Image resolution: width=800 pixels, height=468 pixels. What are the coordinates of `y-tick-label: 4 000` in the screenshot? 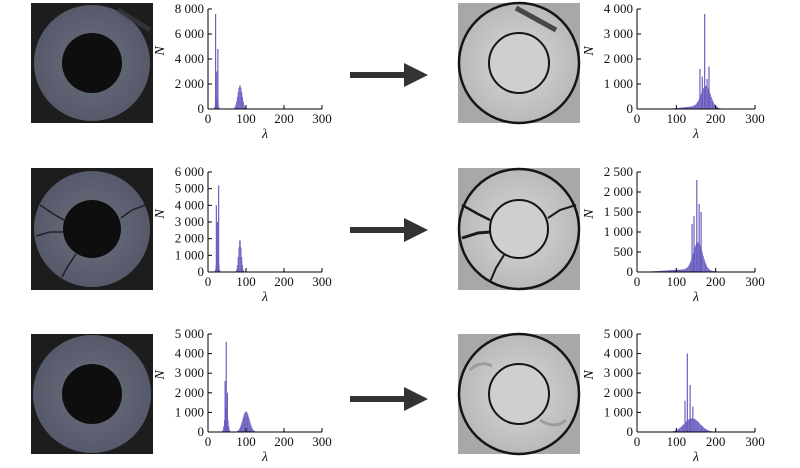 It's located at (189, 353).